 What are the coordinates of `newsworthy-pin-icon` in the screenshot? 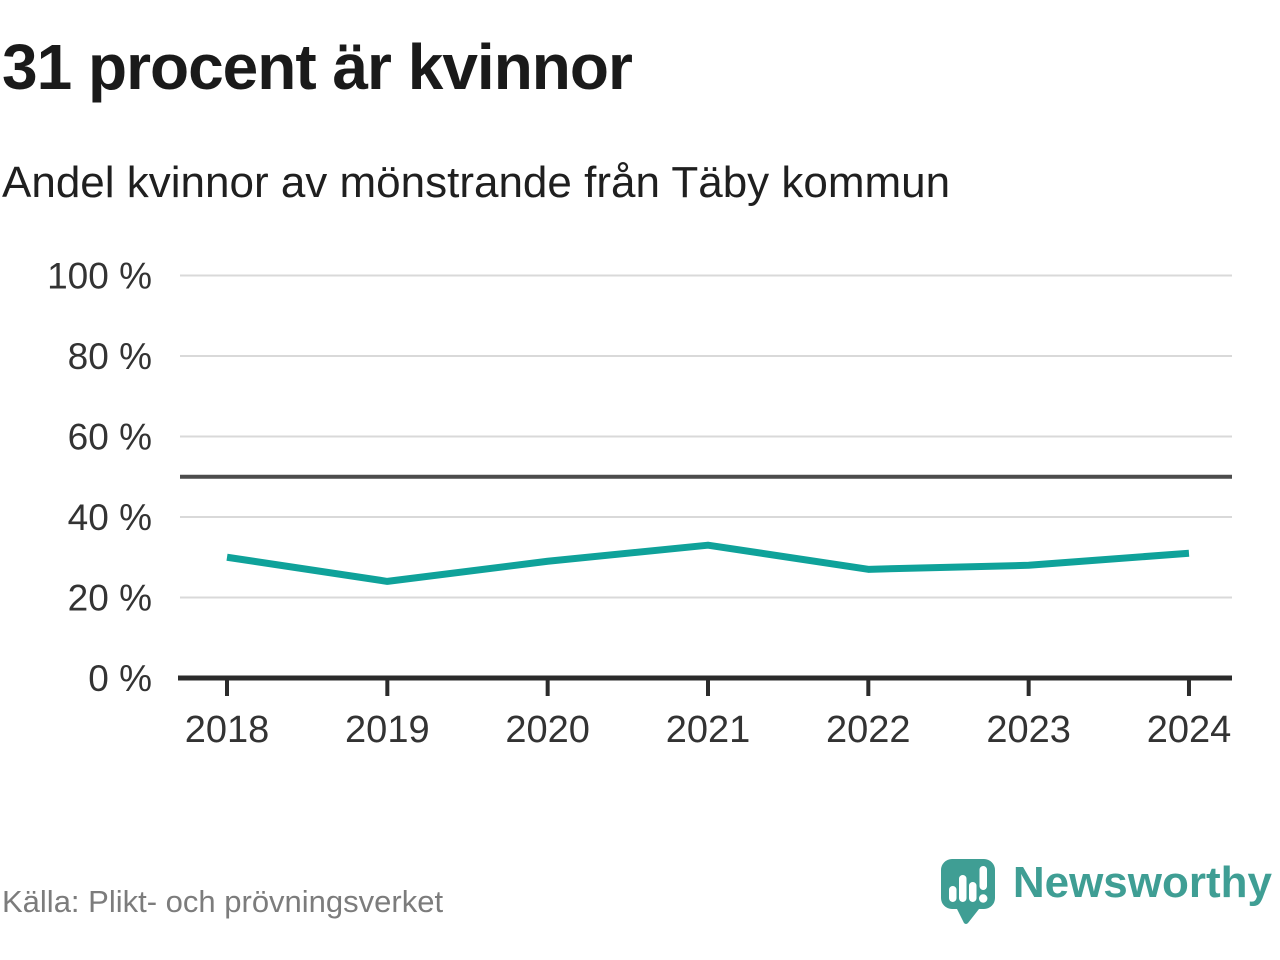 It's located at (967, 891).